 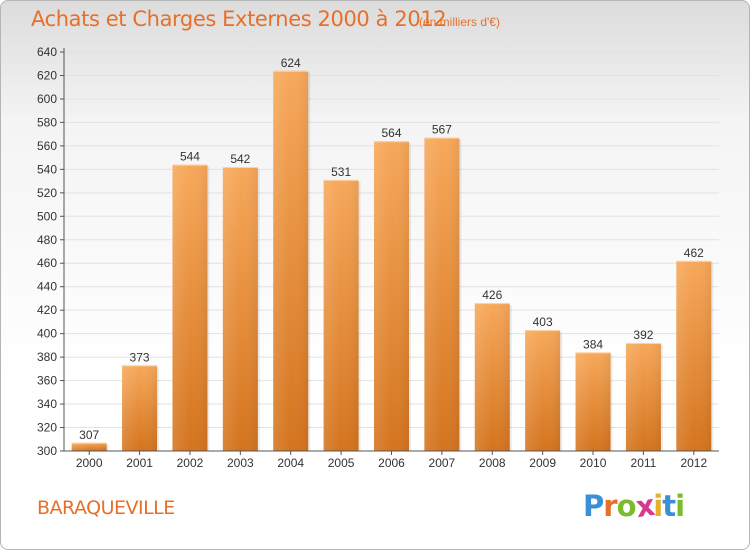 What do you see at coordinates (47, 287) in the screenshot?
I see `y-tick-label: 440` at bounding box center [47, 287].